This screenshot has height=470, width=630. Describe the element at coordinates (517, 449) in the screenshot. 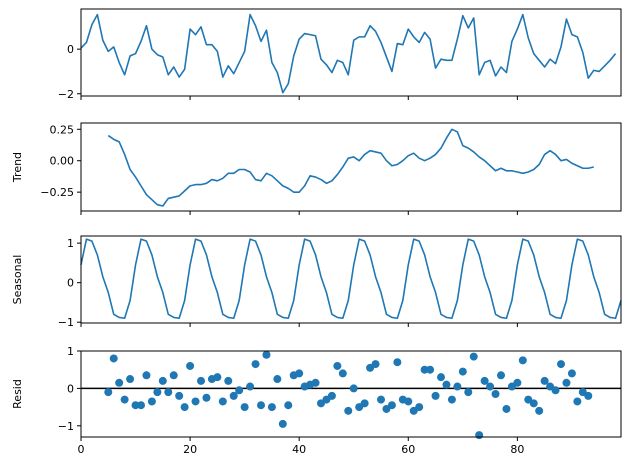

I see `x-tick-label: 80` at that location.